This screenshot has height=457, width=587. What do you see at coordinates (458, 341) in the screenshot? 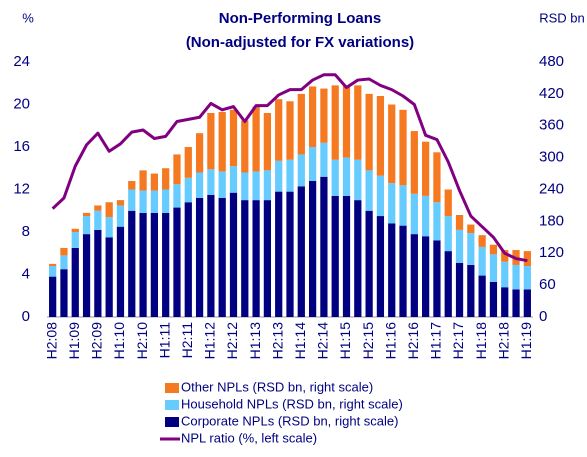
I see `x-tick-label: H2:17` at bounding box center [458, 341].